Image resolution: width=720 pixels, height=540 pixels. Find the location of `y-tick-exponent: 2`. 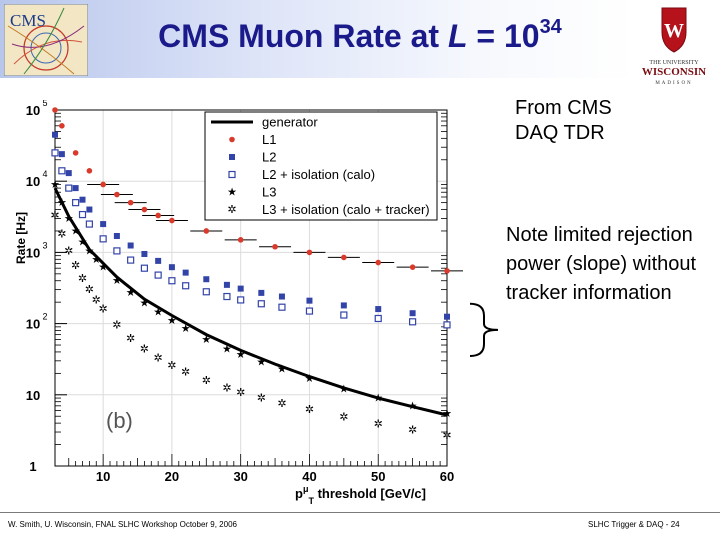

y-tick-exponent: 2 is located at coordinates (44, 317).